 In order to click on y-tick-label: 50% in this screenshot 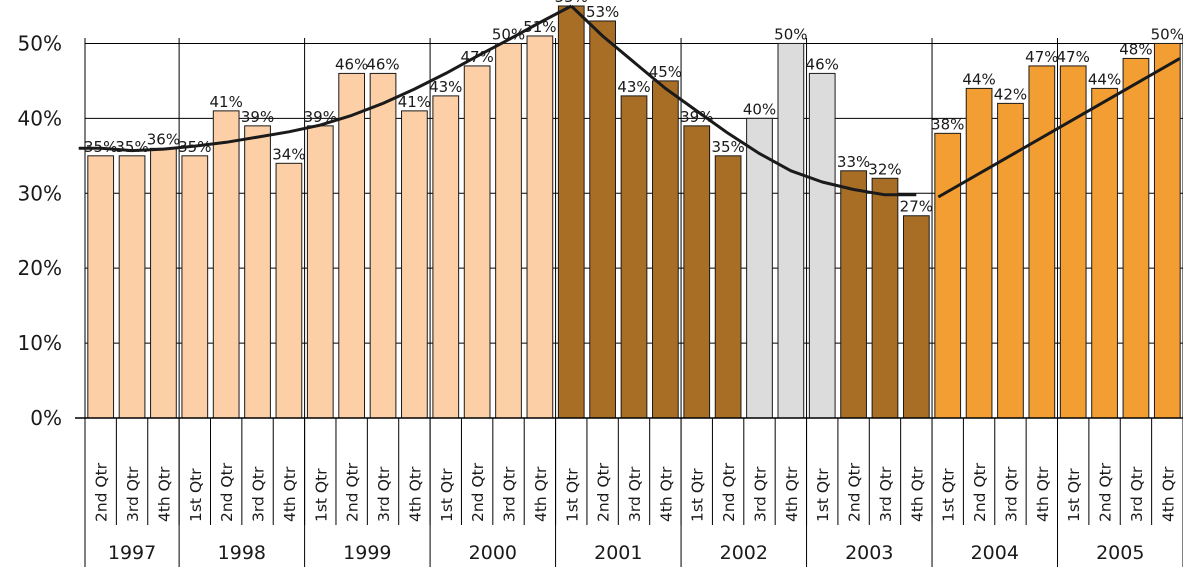, I will do `click(40, 43)`.